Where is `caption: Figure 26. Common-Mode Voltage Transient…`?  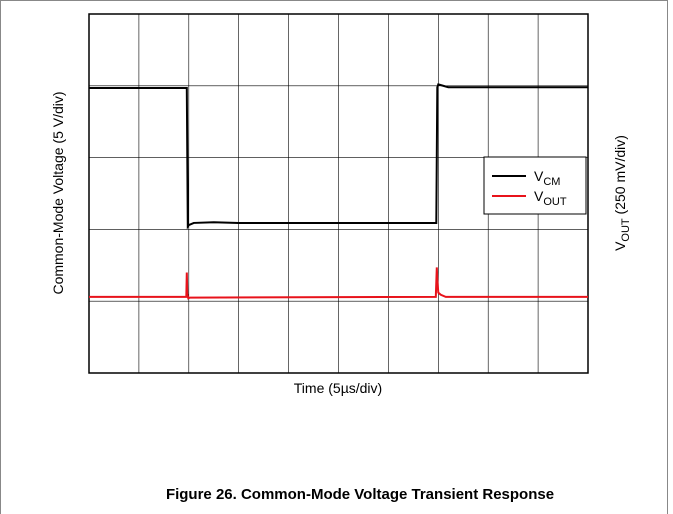 caption: Figure 26. Common-Mode Voltage Transient… is located at coordinates (360, 494).